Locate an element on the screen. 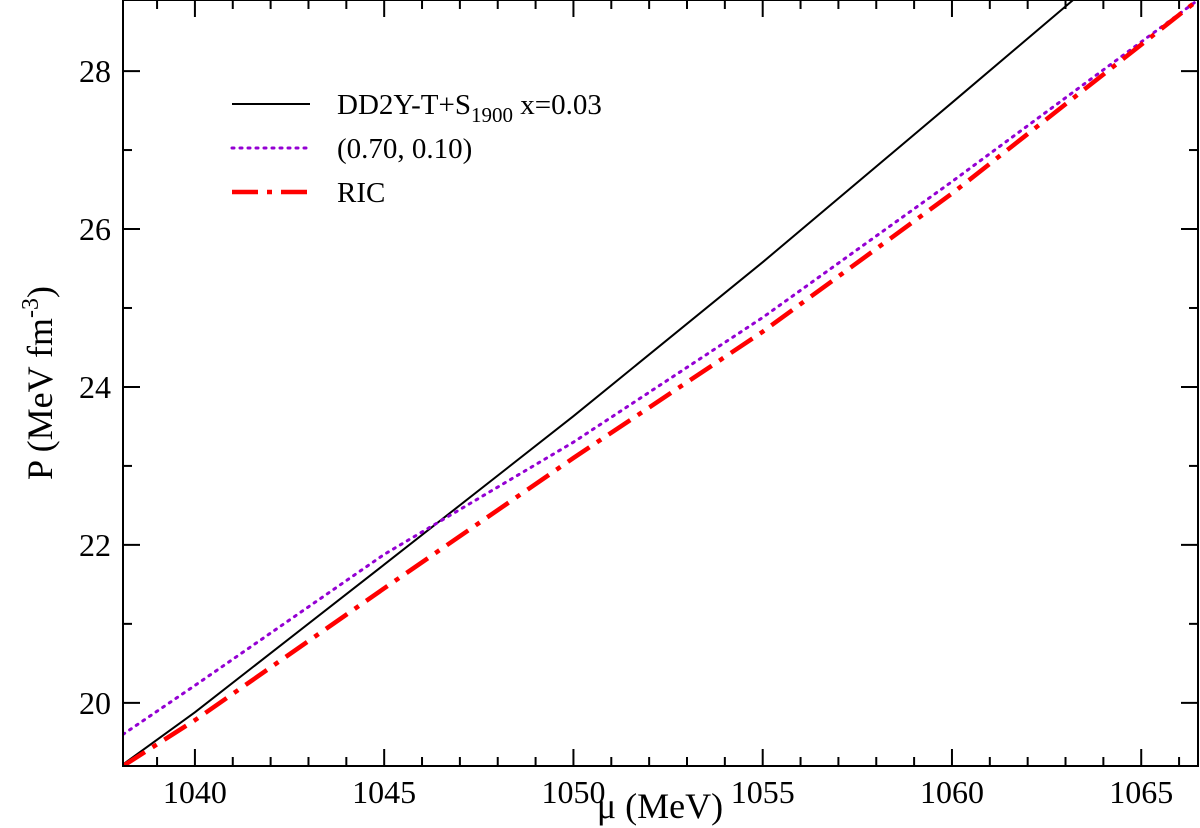  y-axis-title-sup: -3 is located at coordinates (31, 308).